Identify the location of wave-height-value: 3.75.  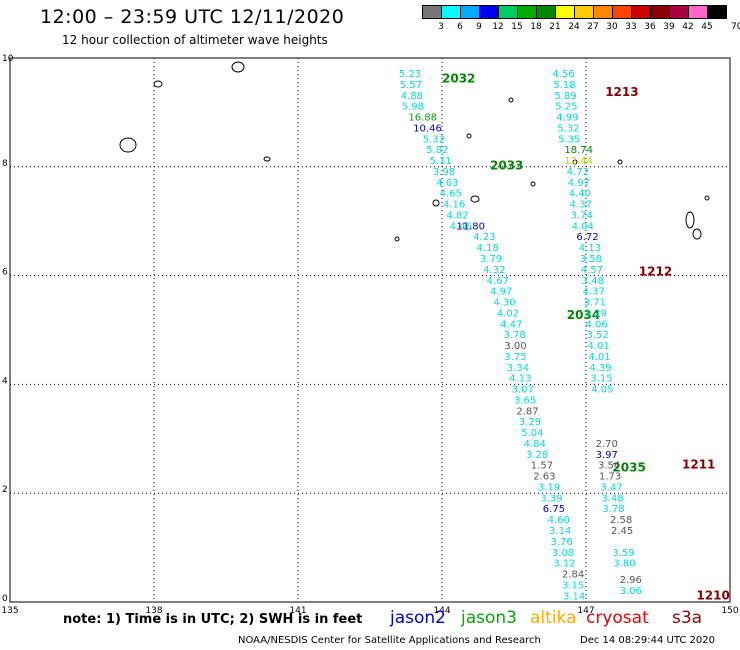
(515, 357).